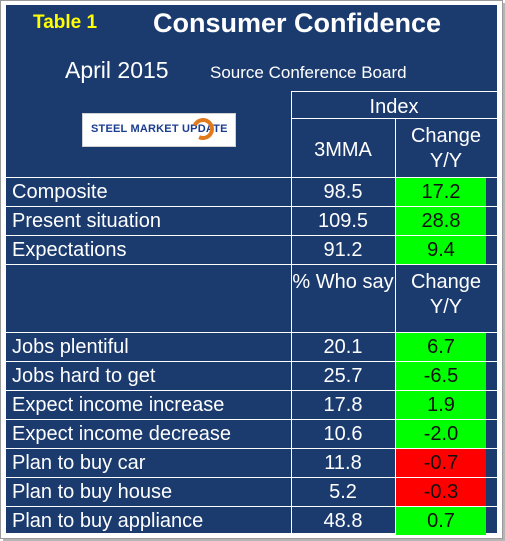 The height and width of the screenshot is (541, 505). What do you see at coordinates (343, 405) in the screenshot?
I see `row-value: 17.8` at bounding box center [343, 405].